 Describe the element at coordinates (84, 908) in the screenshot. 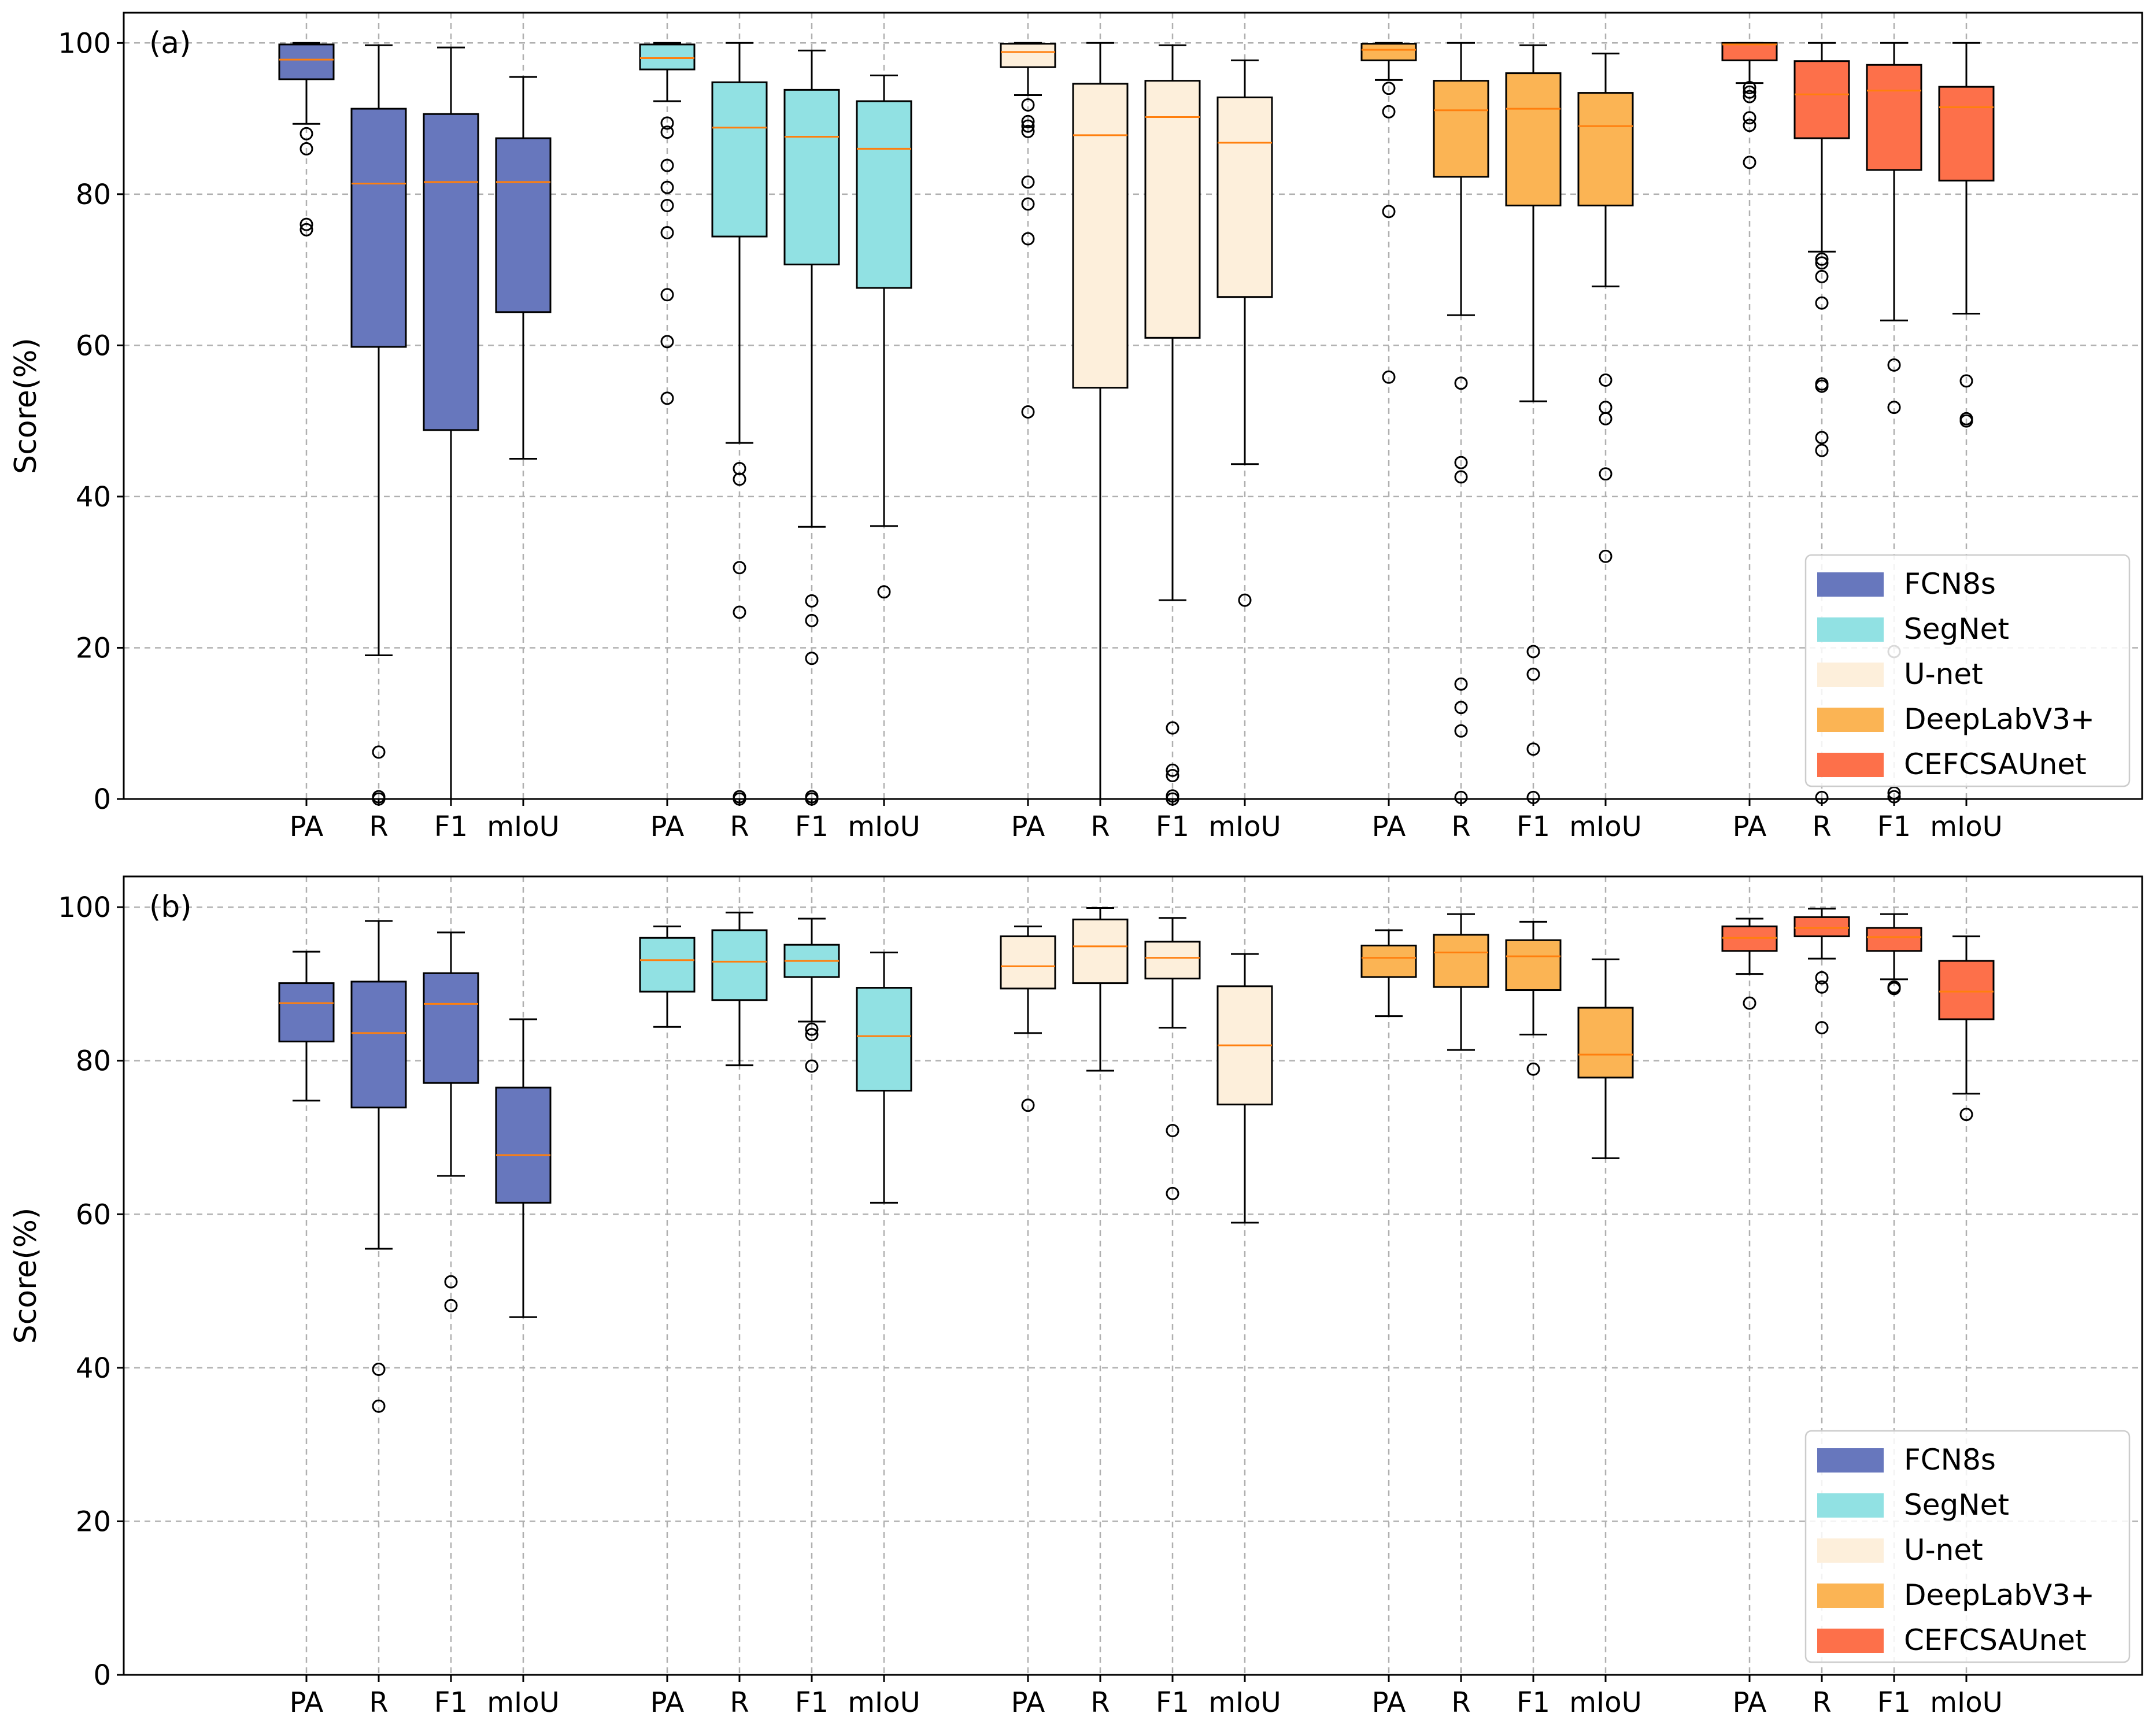

I see `y-tick-label: 100` at that location.